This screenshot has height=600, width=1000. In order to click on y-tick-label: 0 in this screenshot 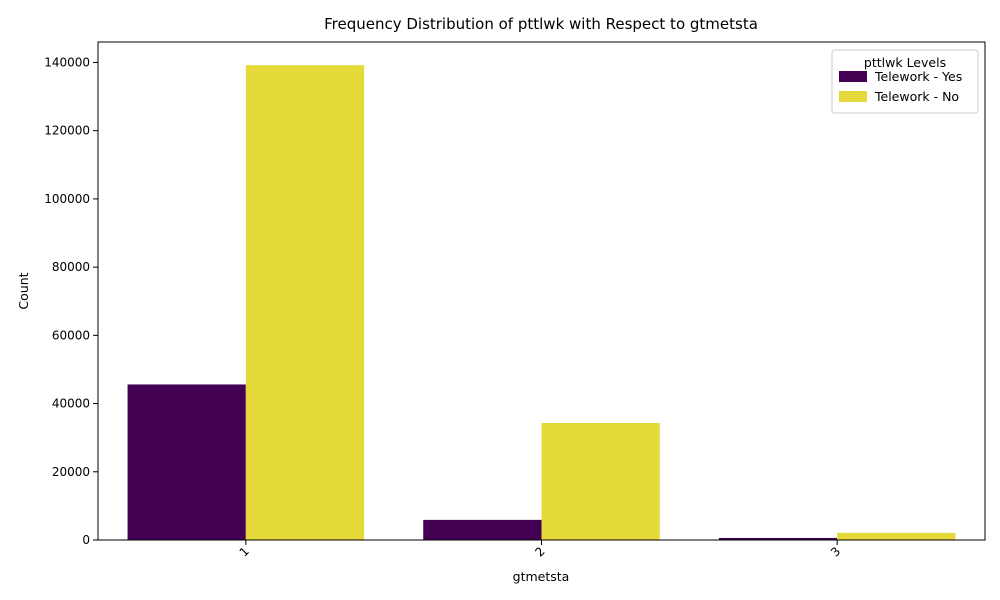, I will do `click(86, 540)`.